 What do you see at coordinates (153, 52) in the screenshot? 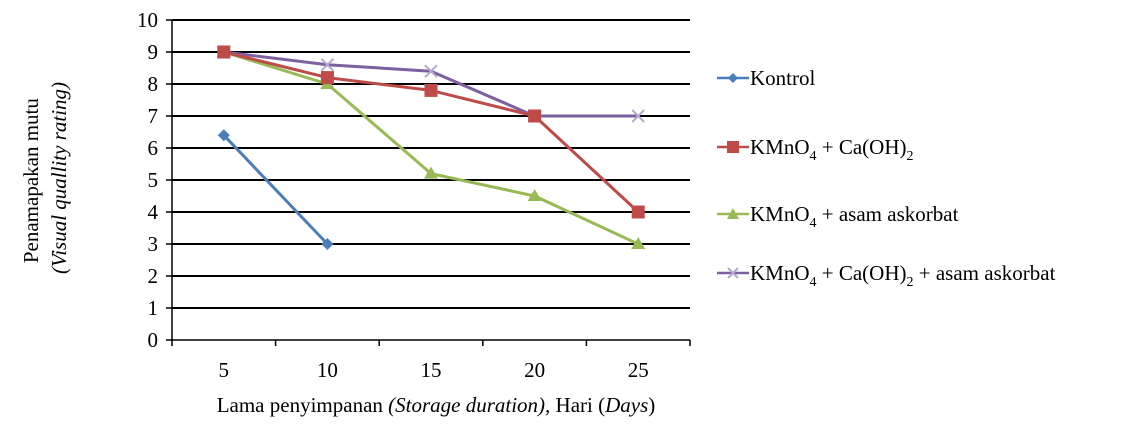
I see `y-tick-label: 9` at bounding box center [153, 52].